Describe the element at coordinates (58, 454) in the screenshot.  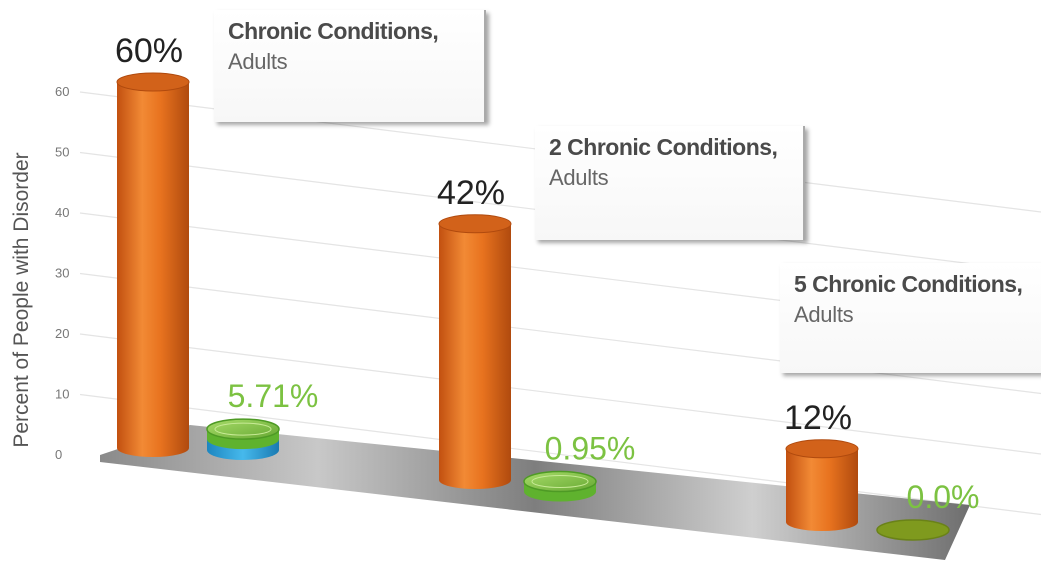
I see `y-tick-label: 0` at that location.